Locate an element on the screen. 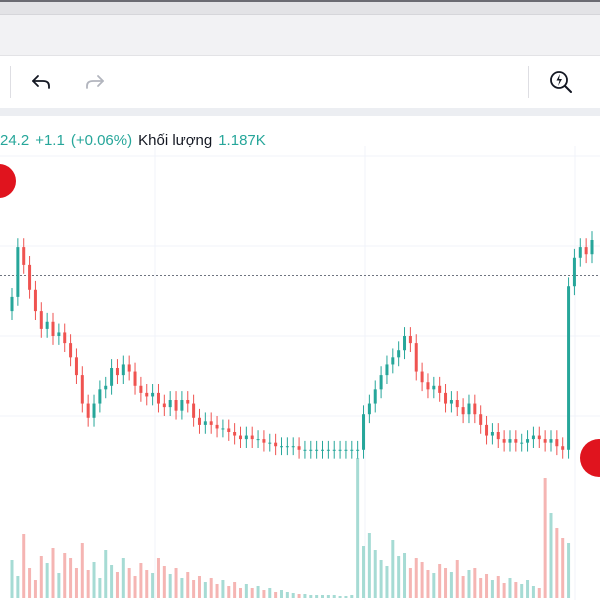 This screenshot has height=600, width=600. toolbar-separator is located at coordinates (528, 82).